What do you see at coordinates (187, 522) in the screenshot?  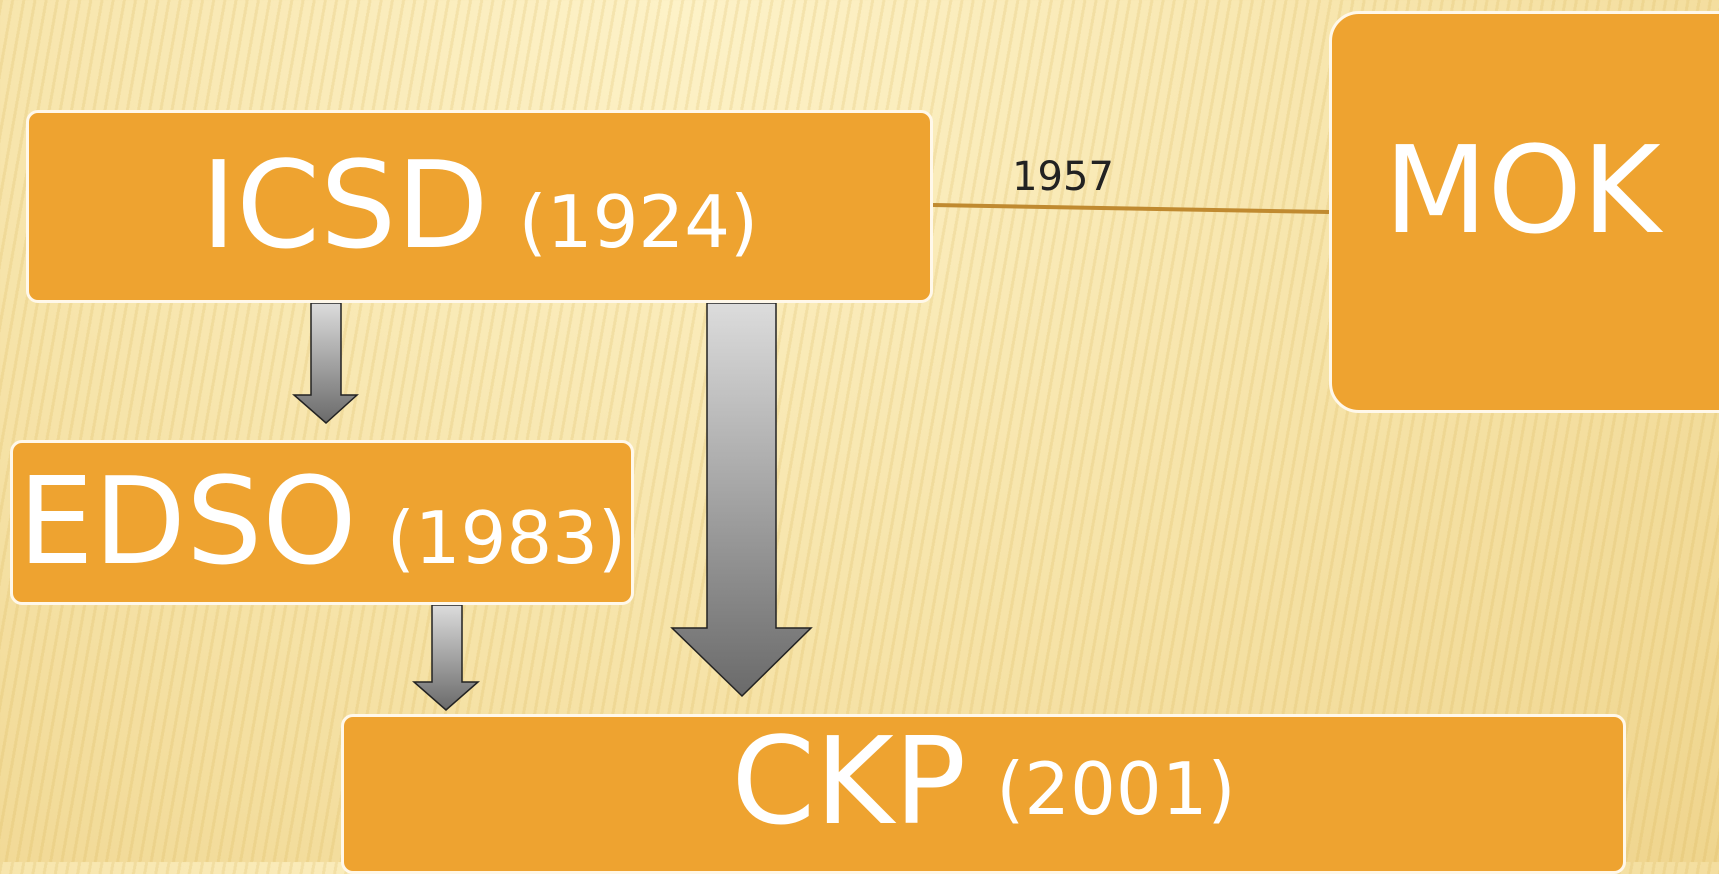 I see `node-label: EDSO` at bounding box center [187, 522].